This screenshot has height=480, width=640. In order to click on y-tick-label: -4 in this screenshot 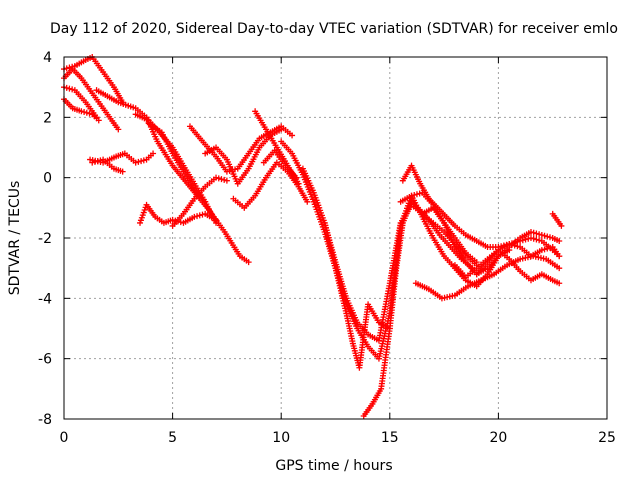, I will do `click(45, 299)`.